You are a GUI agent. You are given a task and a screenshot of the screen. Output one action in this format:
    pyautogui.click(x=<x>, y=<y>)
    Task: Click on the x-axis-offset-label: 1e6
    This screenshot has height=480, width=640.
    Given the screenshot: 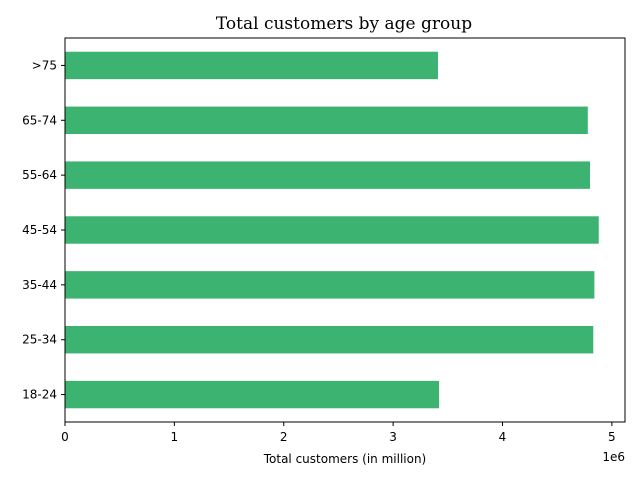 What is the action you would take?
    pyautogui.click(x=613, y=457)
    